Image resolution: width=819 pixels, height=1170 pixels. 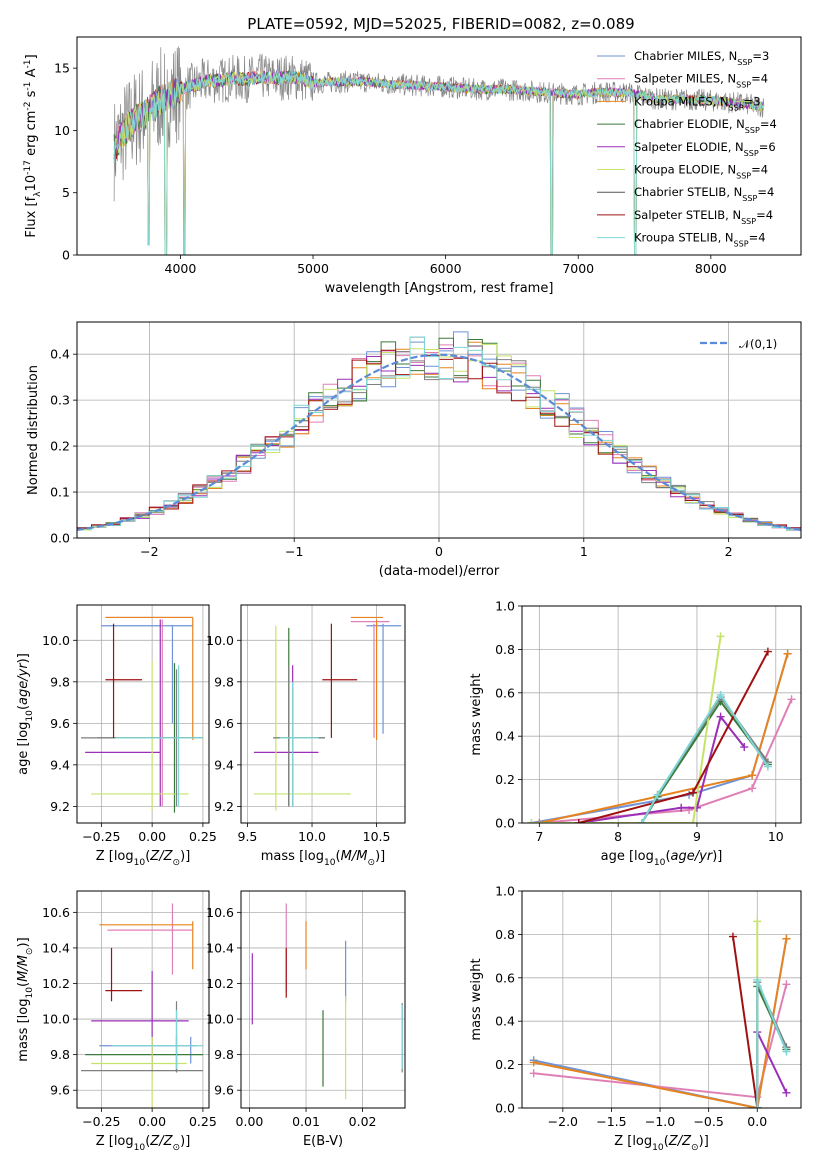 What do you see at coordinates (701, 81) in the screenshot?
I see `legend-label: Salpeter MILES, NSSP=4` at bounding box center [701, 81].